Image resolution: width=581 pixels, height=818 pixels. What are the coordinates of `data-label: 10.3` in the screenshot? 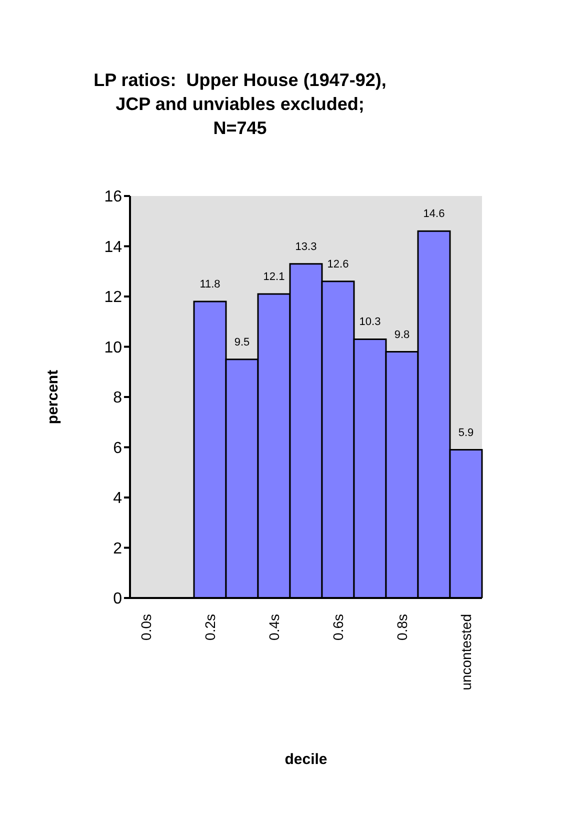 It's located at (370, 322).